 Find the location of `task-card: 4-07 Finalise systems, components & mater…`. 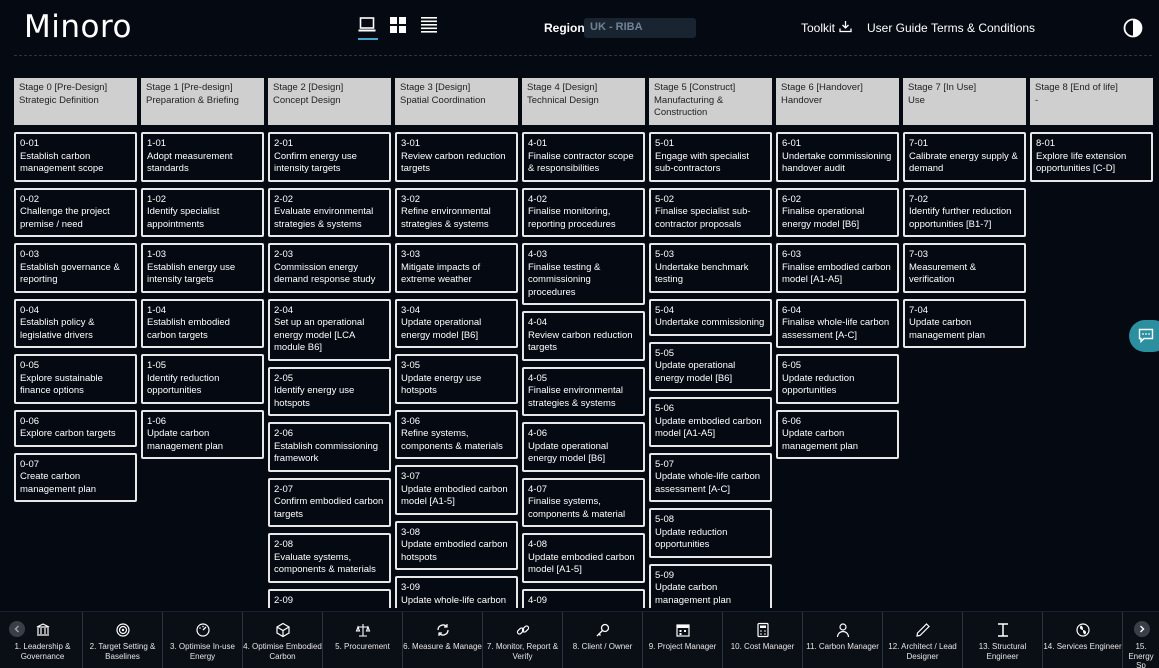

task-card: 4-07 Finalise systems, components & mater… is located at coordinates (583, 502).